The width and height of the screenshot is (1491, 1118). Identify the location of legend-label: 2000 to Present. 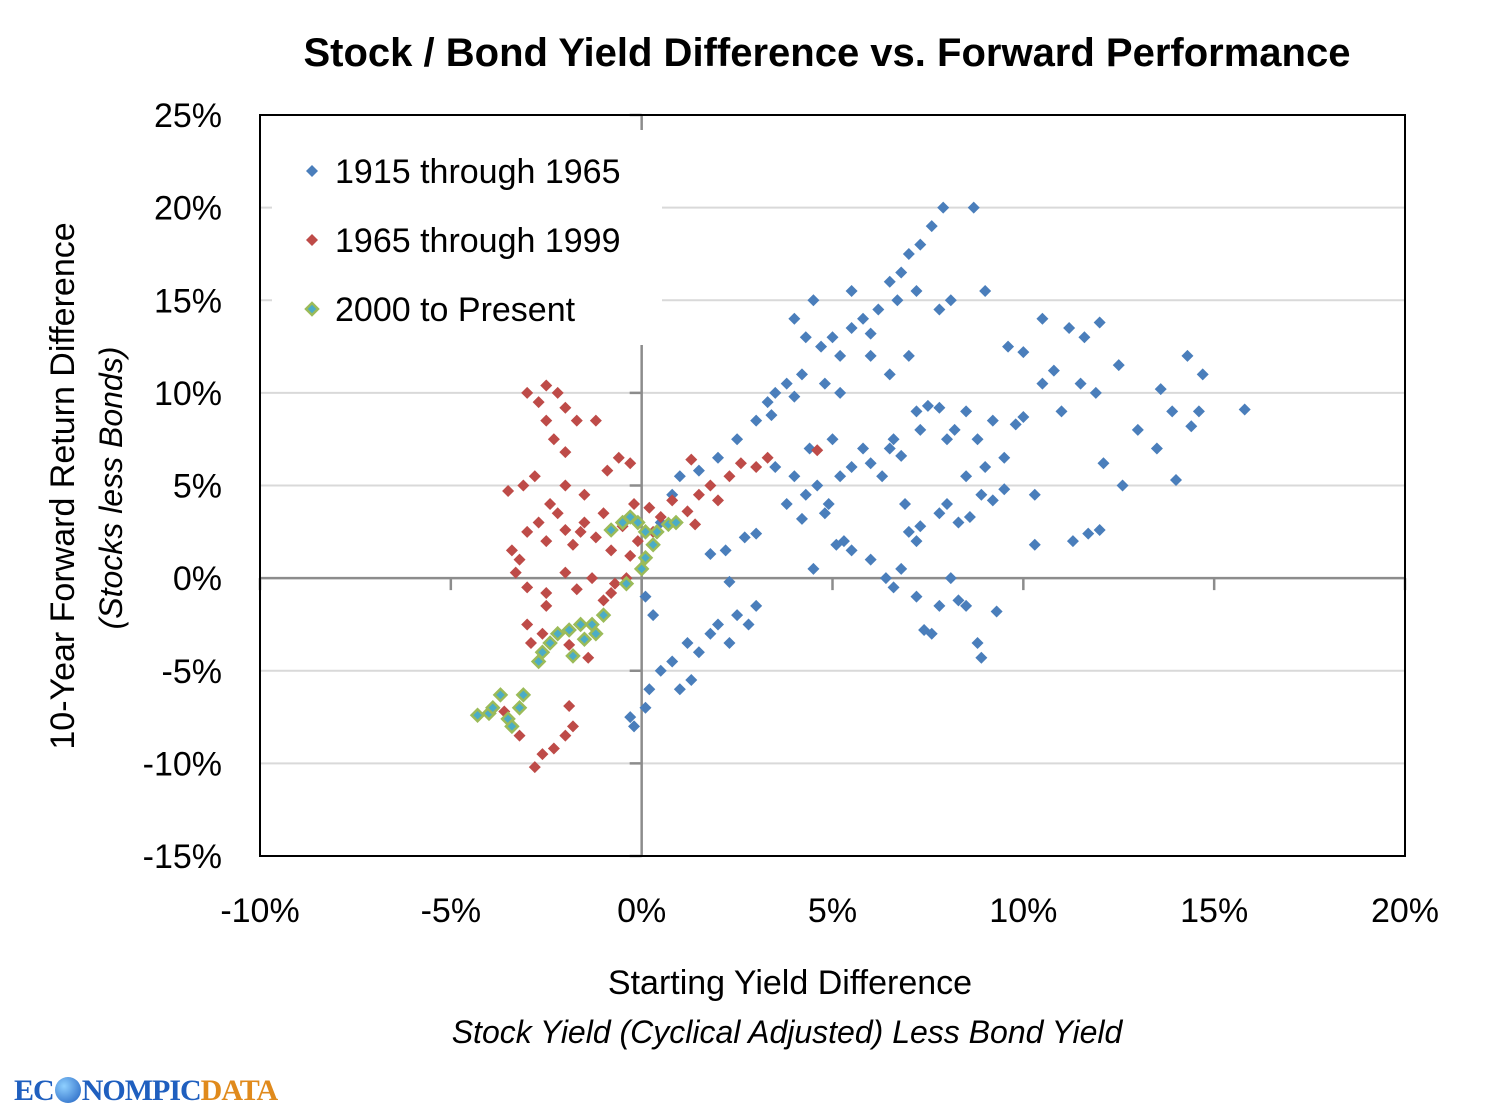
(455, 310).